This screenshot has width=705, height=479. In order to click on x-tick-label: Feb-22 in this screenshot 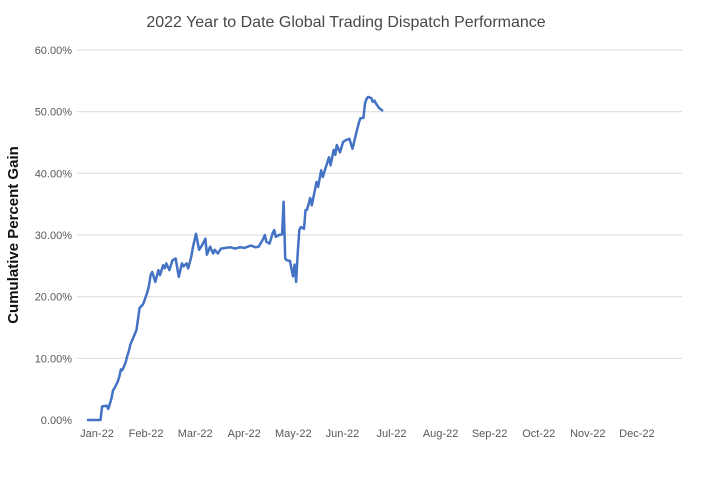, I will do `click(146, 434)`.